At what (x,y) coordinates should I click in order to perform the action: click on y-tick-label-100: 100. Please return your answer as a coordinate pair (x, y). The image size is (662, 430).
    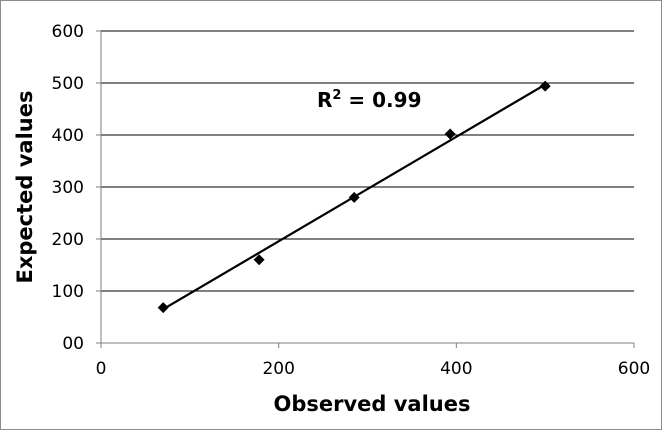
    Looking at the image, I should click on (68, 292).